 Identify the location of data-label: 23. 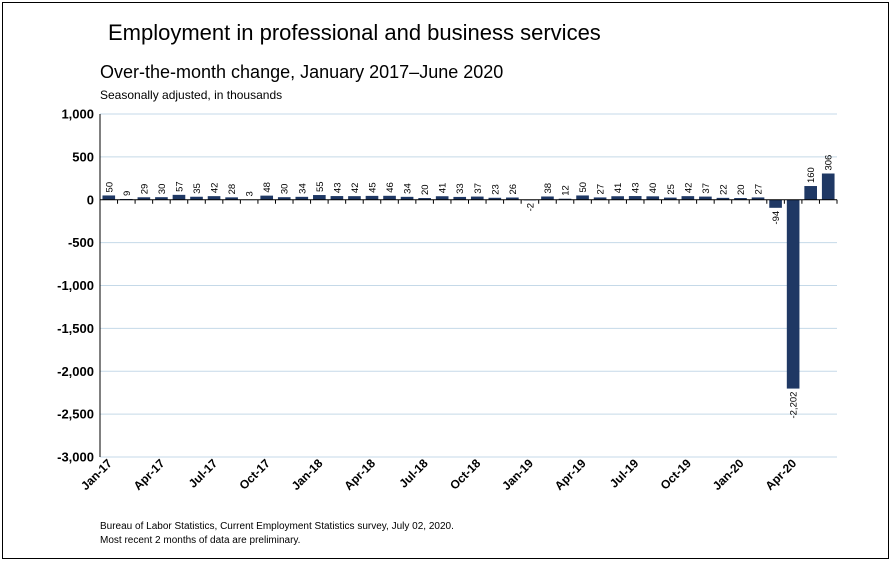
(495, 189).